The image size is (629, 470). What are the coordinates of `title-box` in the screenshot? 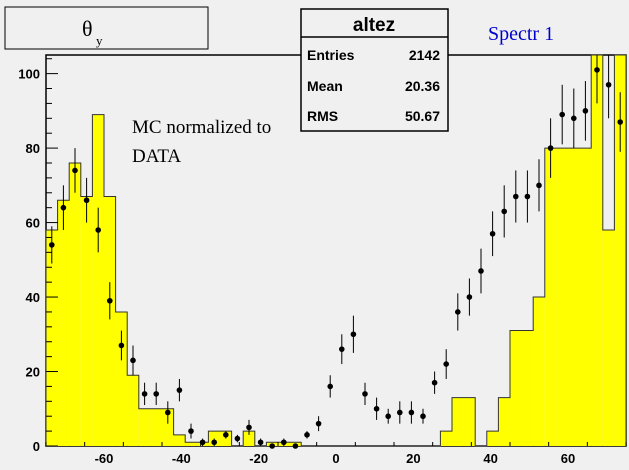 It's located at (106, 28).